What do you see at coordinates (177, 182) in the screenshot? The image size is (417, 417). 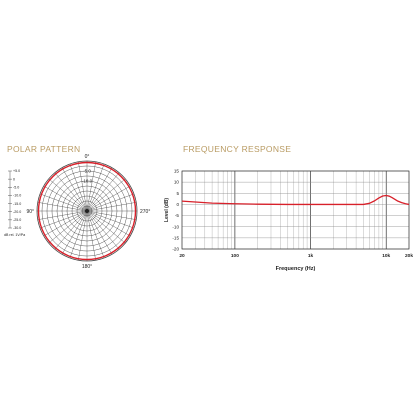 I see `y-tick-label: 10` at bounding box center [177, 182].